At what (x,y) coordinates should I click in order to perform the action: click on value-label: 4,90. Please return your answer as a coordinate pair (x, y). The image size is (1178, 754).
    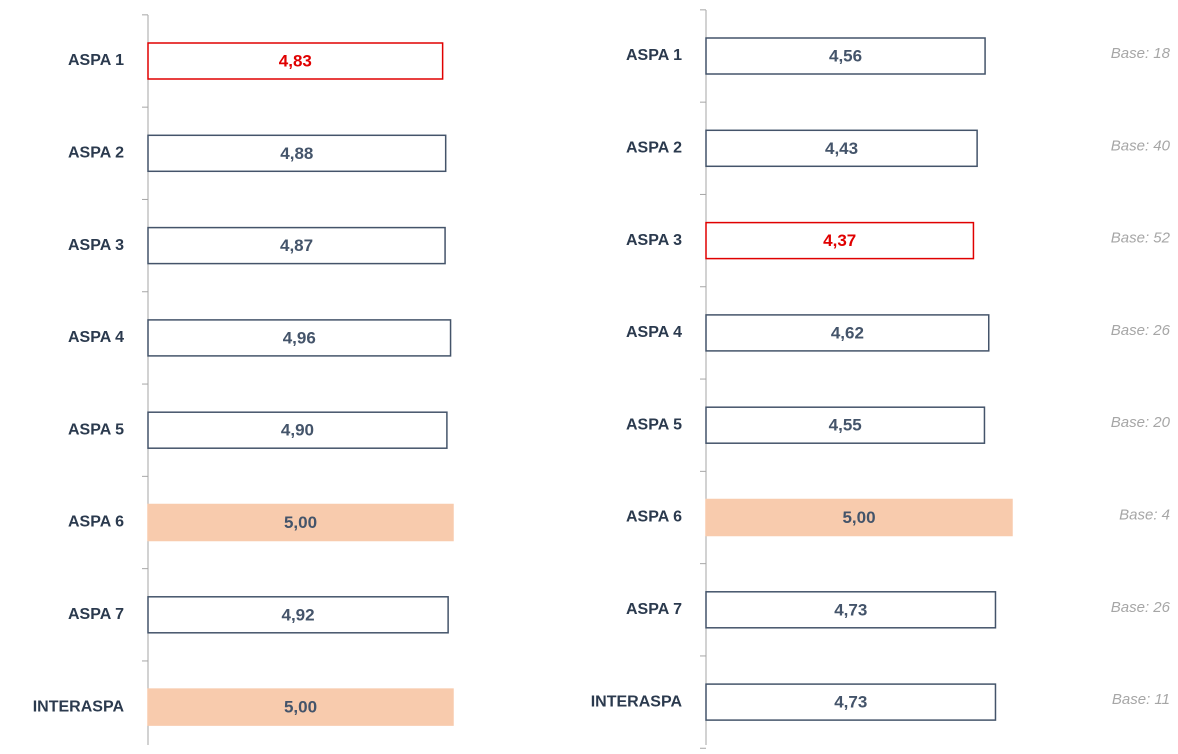
    Looking at the image, I should click on (297, 430).